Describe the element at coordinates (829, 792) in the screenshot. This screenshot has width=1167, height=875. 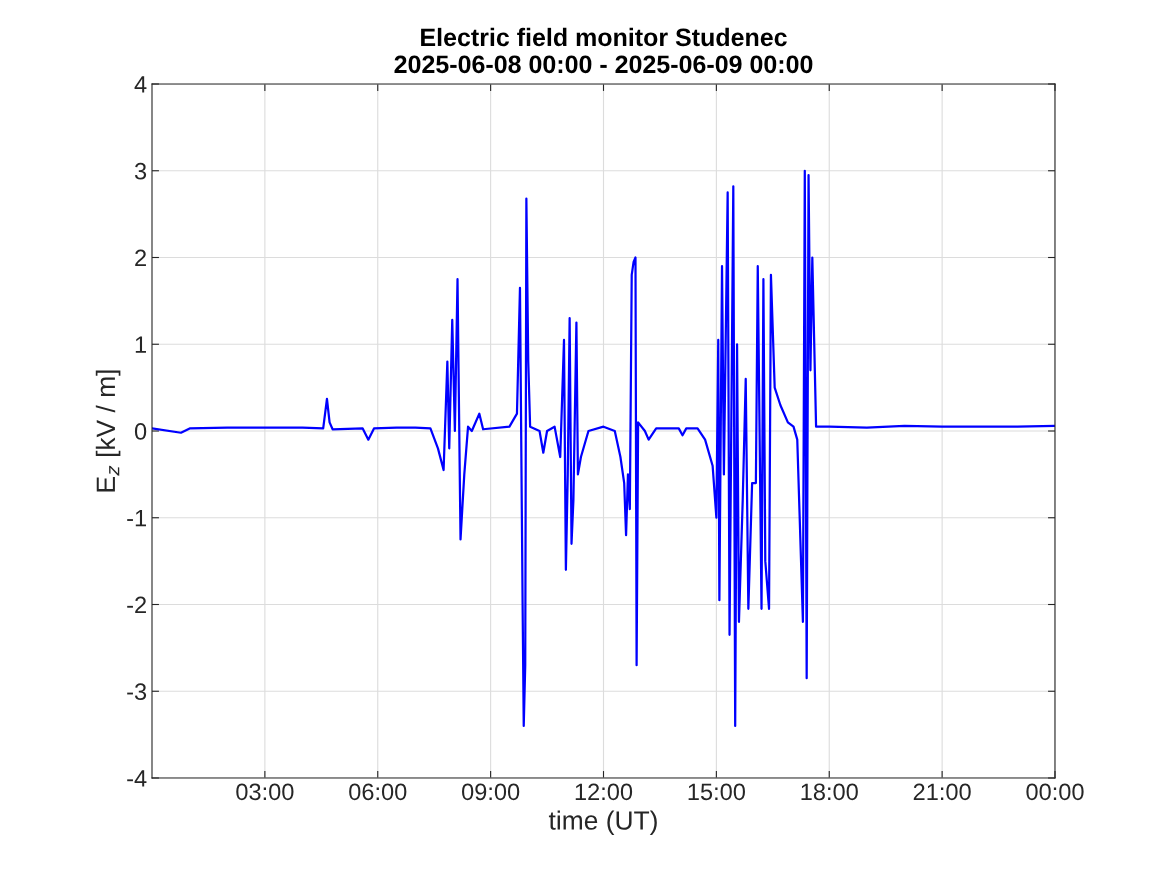
I see `x-tick-label: 18:00` at that location.